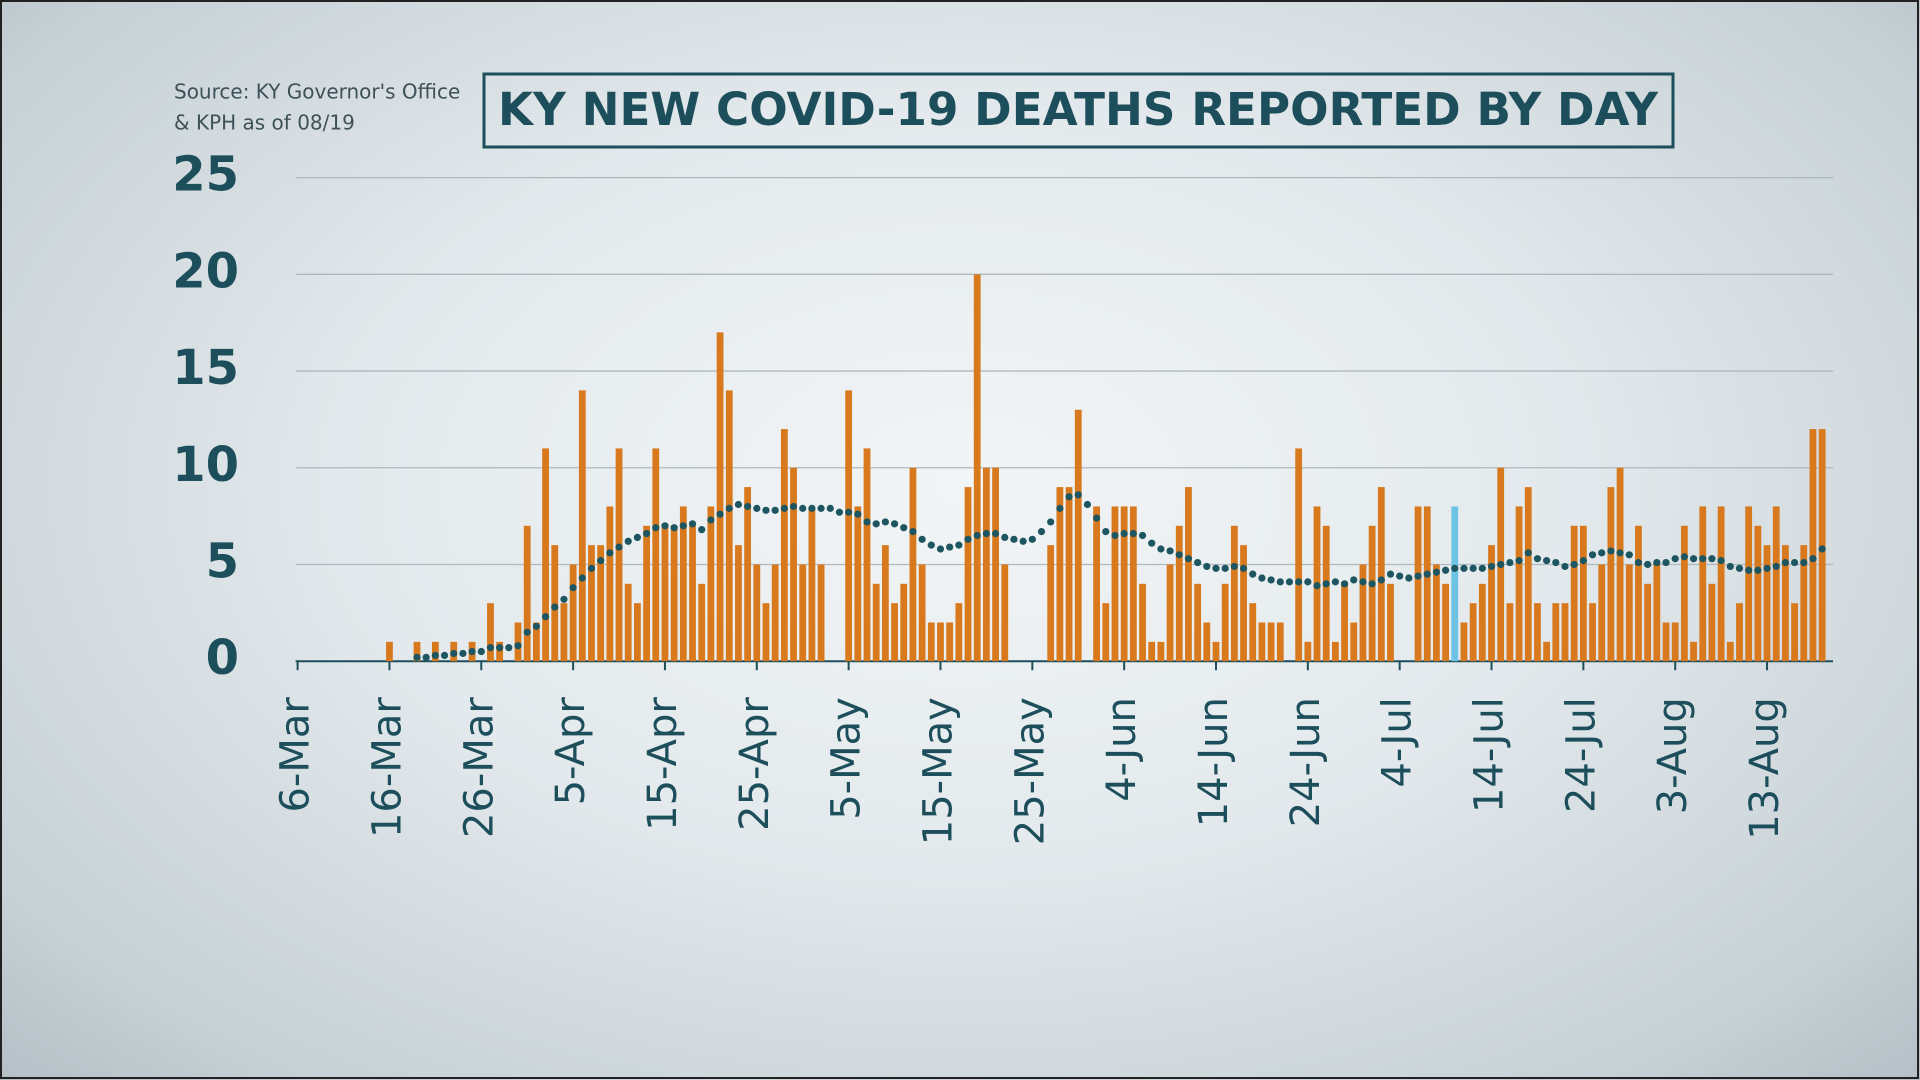 Image resolution: width=1920 pixels, height=1080 pixels. I want to click on x-tick-label: 4-Jun, so click(1122, 749).